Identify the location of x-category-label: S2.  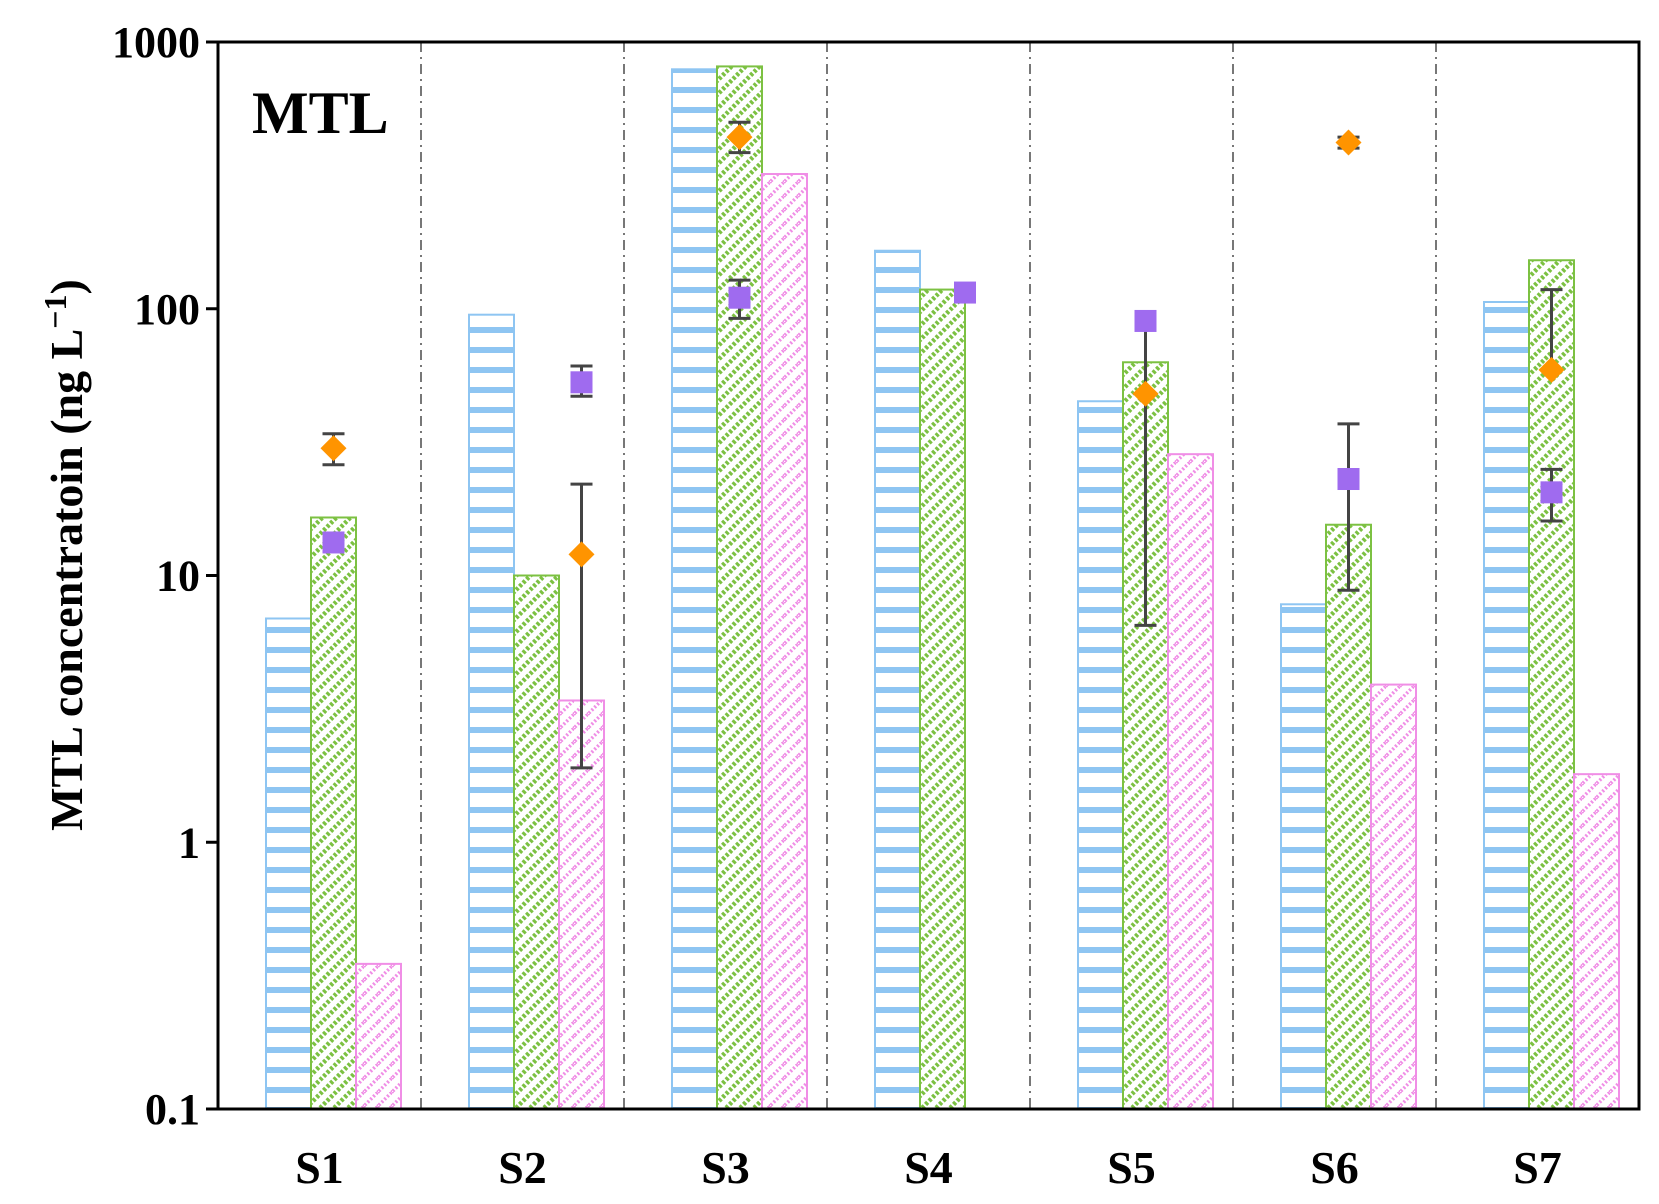
(522, 1167).